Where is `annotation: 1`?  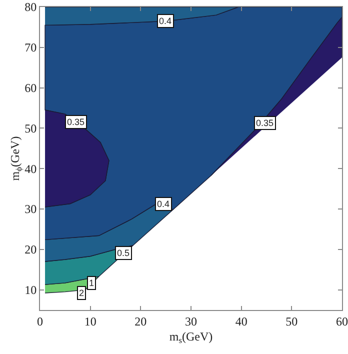 annotation: 1 is located at coordinates (91, 283).